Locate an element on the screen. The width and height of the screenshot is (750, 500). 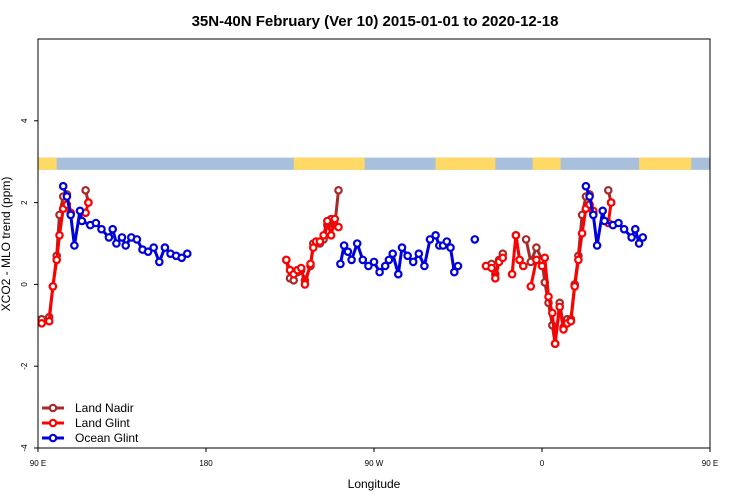
y-tick-label: -2 is located at coordinates (24, 366).